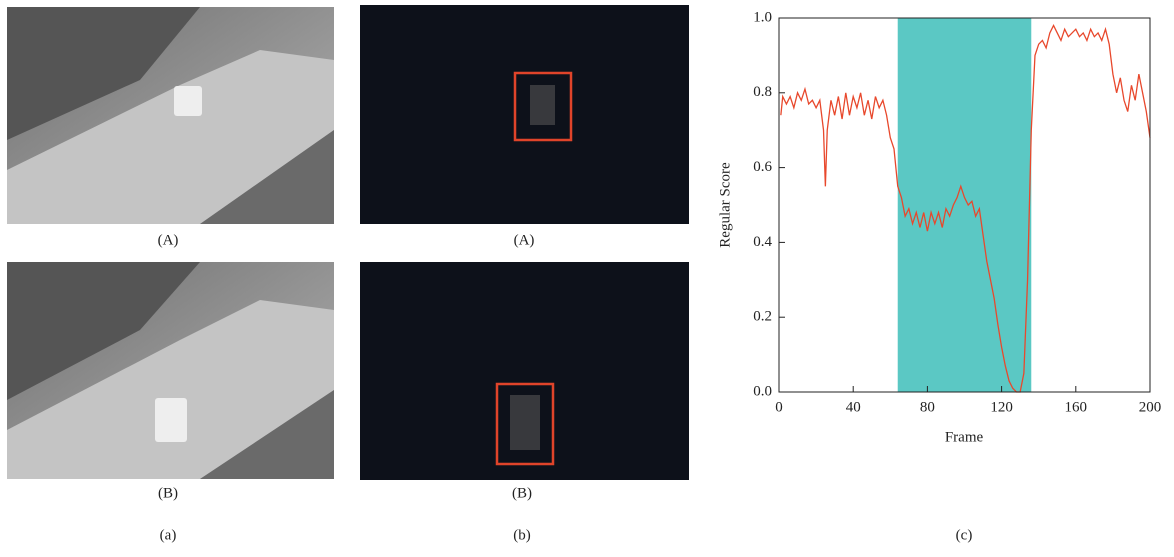 This screenshot has width=1174, height=557. I want to click on y-tick-label: 0.6, so click(762, 167).